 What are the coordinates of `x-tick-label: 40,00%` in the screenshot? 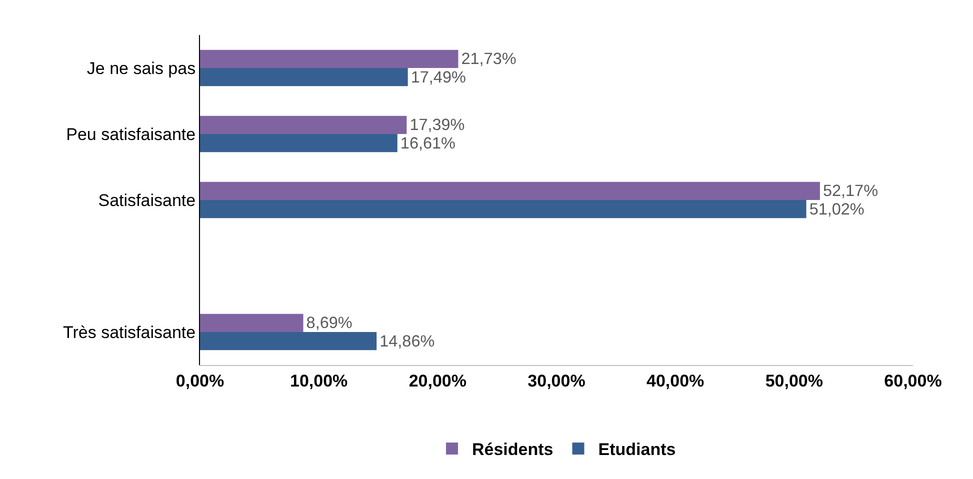 It's located at (675, 380).